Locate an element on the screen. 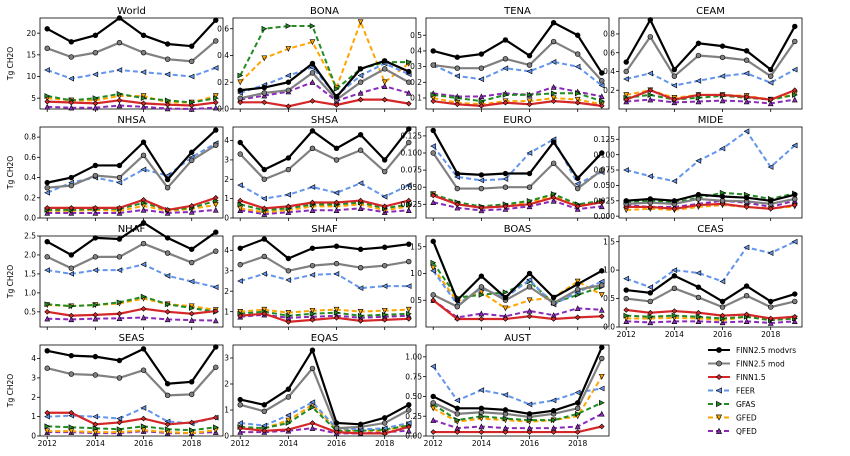 The image size is (850, 456). panel-shaf: SHAF 1 2 3 4 is located at coordinates (320, 277).